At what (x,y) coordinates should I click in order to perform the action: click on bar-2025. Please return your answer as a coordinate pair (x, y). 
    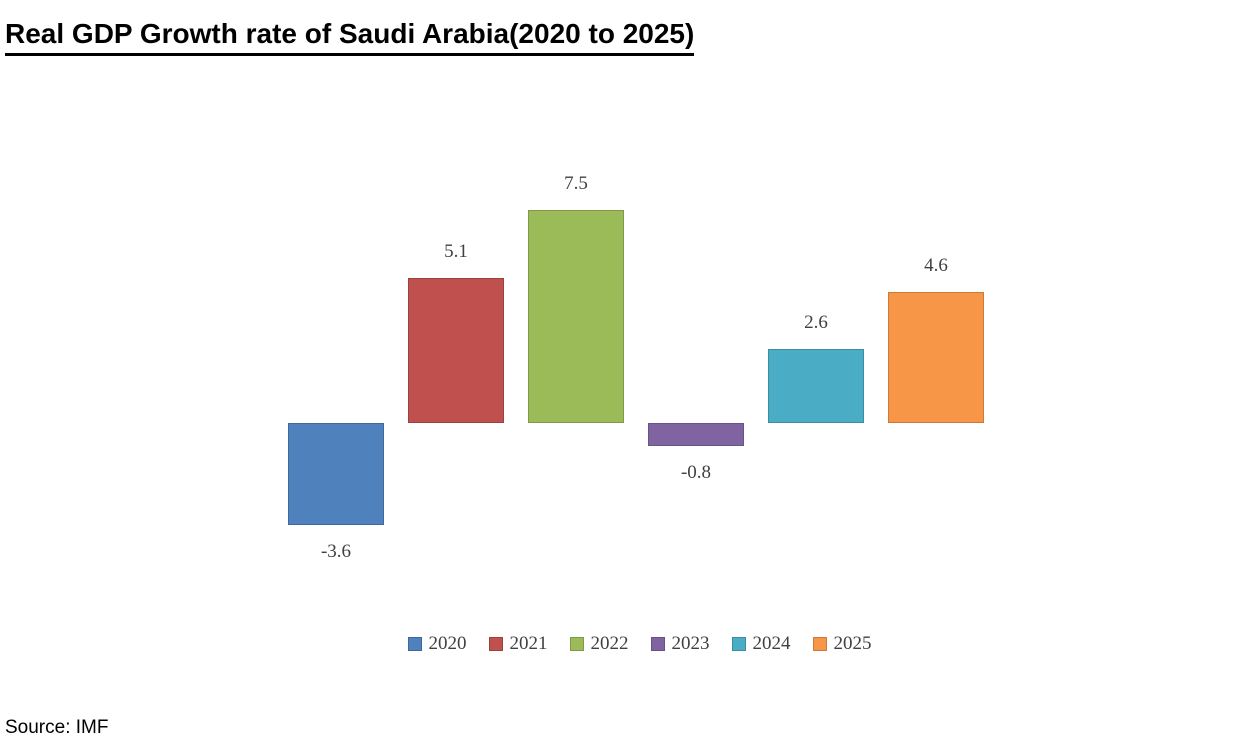
    Looking at the image, I should click on (936, 357).